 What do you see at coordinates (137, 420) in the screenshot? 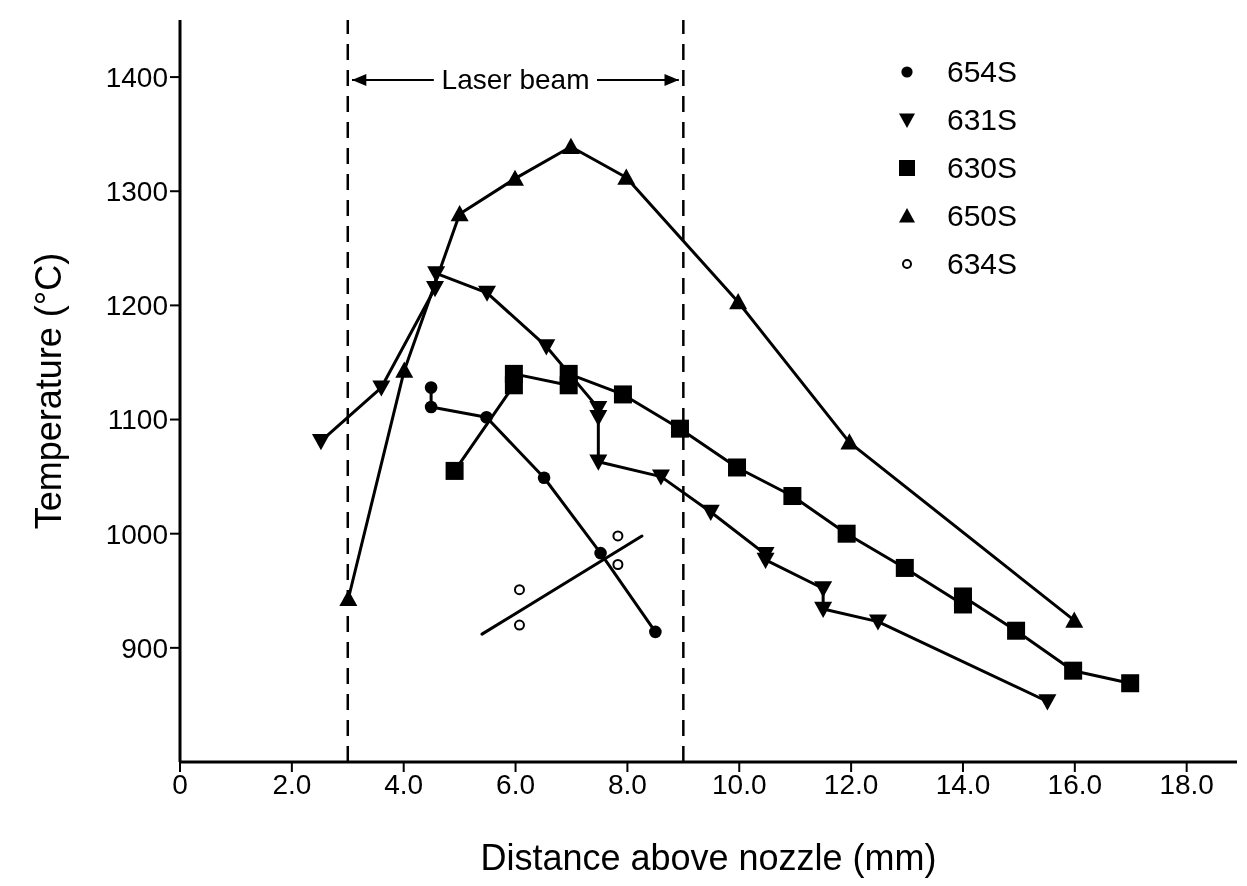
I see `y-tick-label: 1100` at bounding box center [137, 420].